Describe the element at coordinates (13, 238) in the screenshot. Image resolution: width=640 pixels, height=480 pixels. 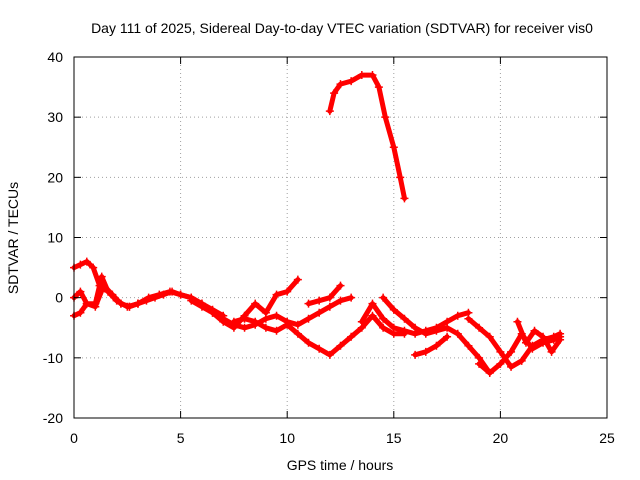
I see `y-axis-label: SDTVAR / TECUs` at that location.